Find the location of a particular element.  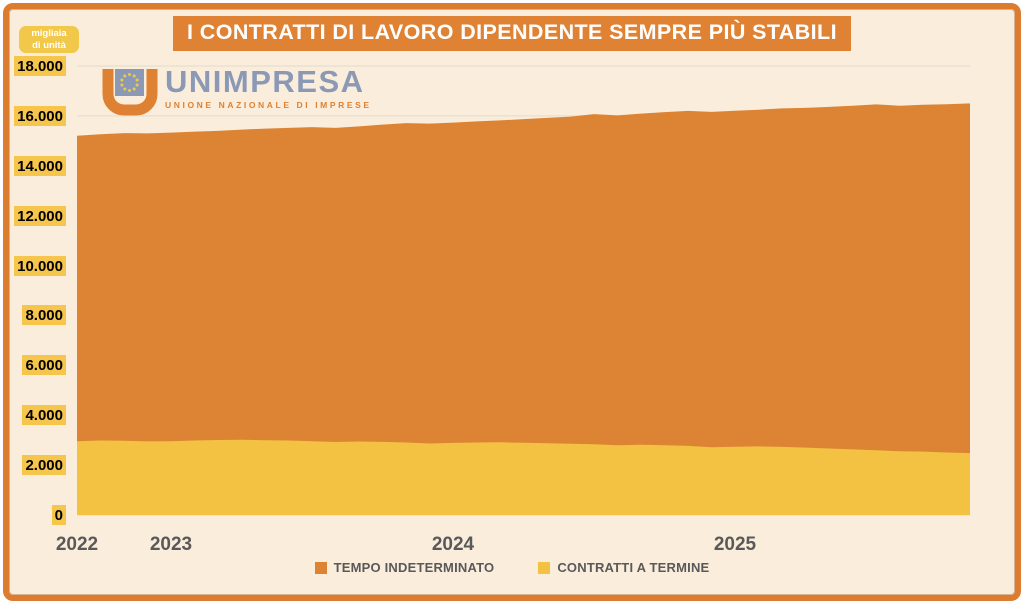

y-tick-label: 4.000 is located at coordinates (44, 415).